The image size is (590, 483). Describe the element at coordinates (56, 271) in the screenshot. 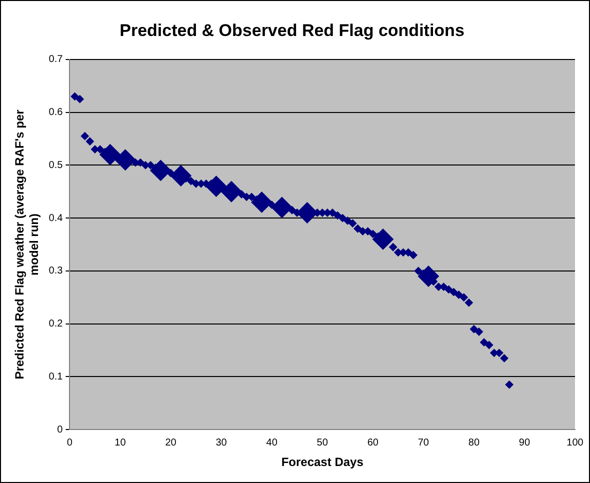

I see `y-tick-label: 0.3` at that location.